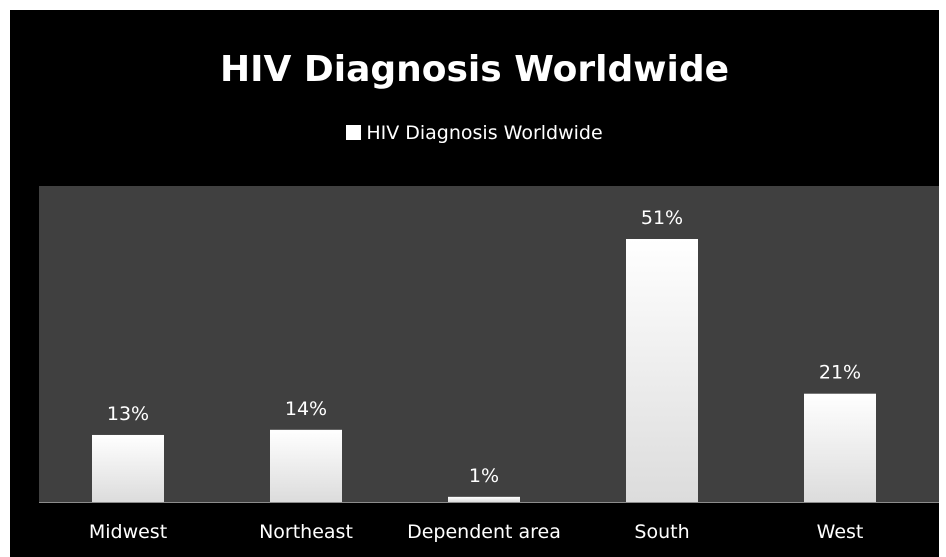 The height and width of the screenshot is (557, 946). Describe the element at coordinates (840, 532) in the screenshot. I see `x-tick-label: West` at that location.